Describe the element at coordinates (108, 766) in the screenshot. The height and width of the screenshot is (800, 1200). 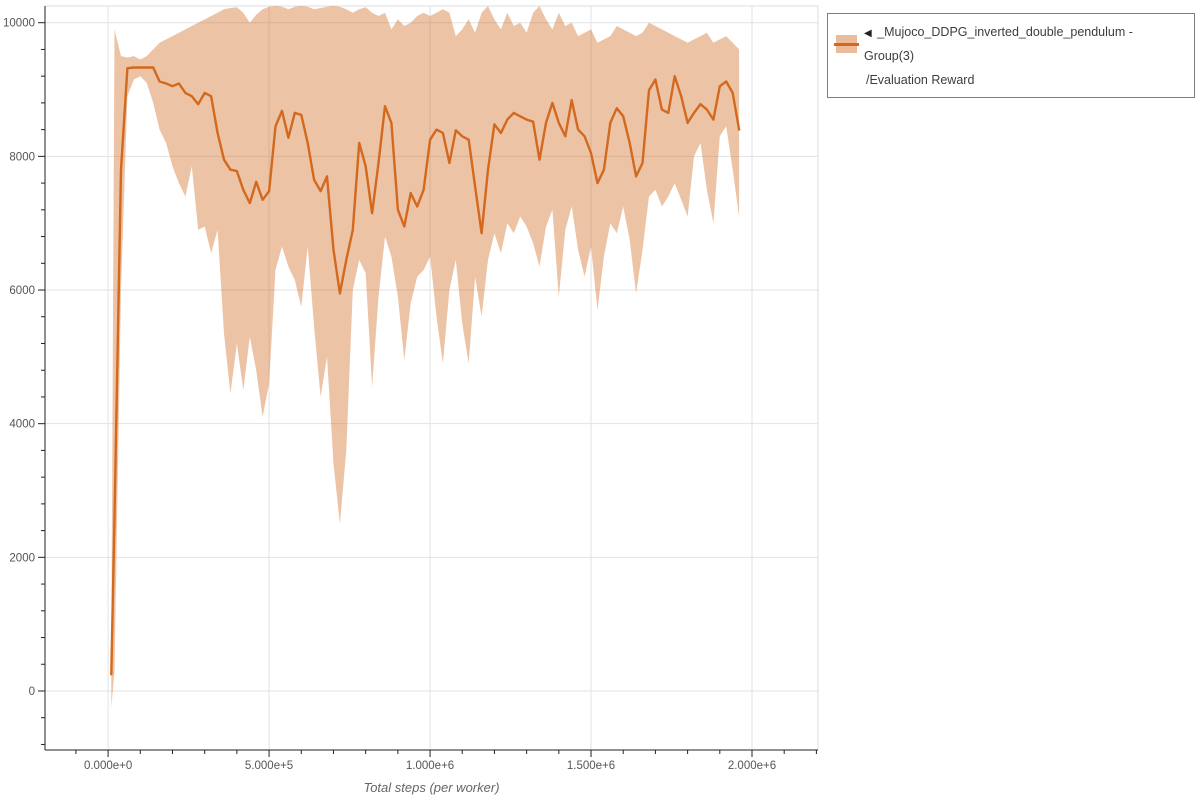
I see `x-tick-label: 0.000e+0` at that location.